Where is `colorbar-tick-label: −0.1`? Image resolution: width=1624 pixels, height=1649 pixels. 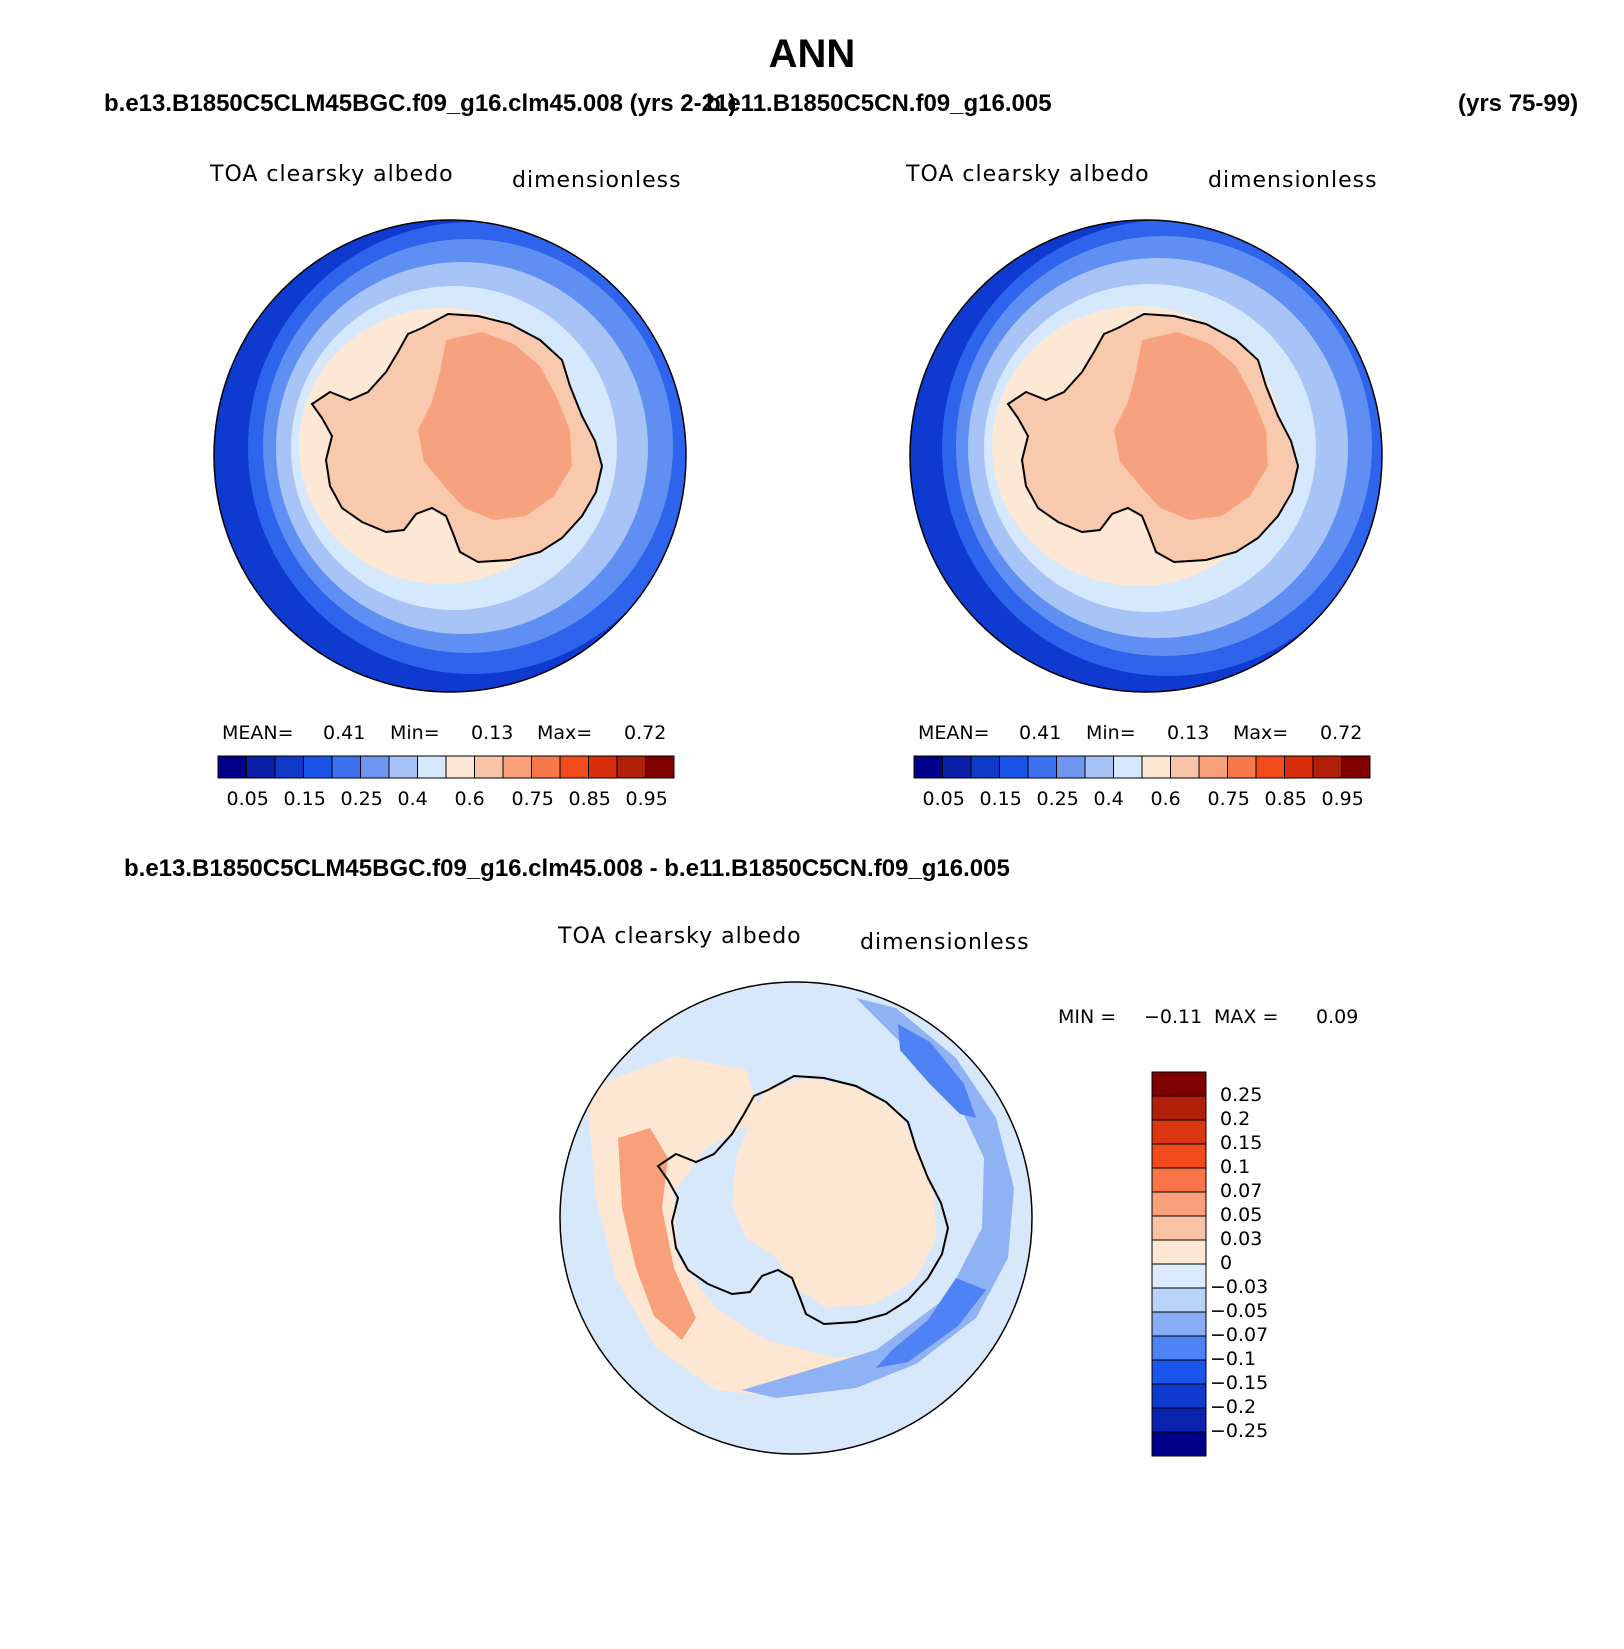
colorbar-tick-label: −0.1 is located at coordinates (1233, 1359).